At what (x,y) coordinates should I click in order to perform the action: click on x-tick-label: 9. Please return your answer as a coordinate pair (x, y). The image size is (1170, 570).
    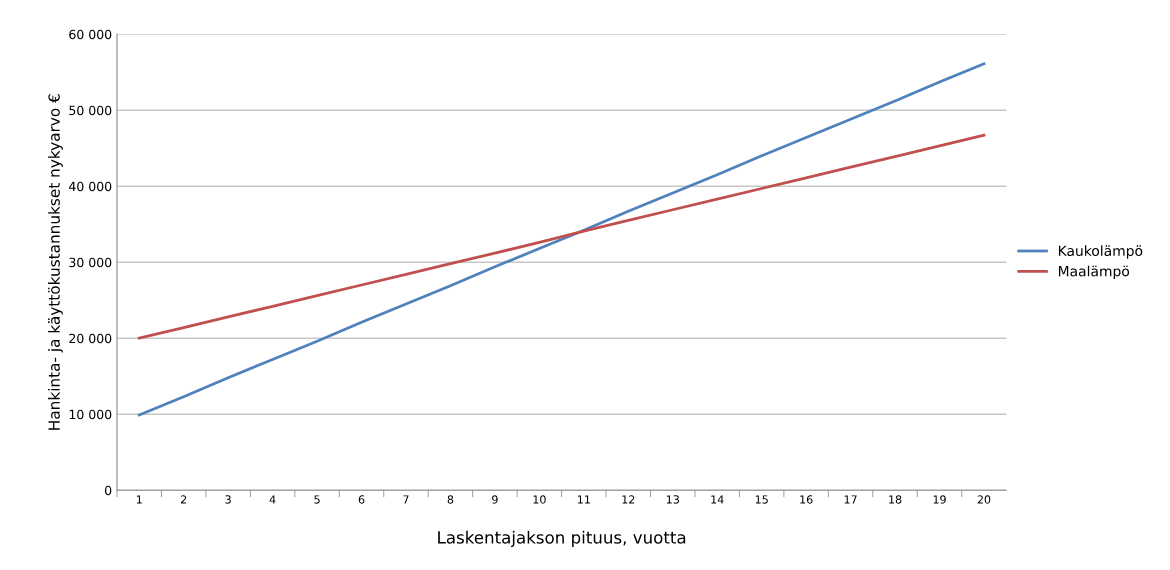
    Looking at the image, I should click on (495, 499).